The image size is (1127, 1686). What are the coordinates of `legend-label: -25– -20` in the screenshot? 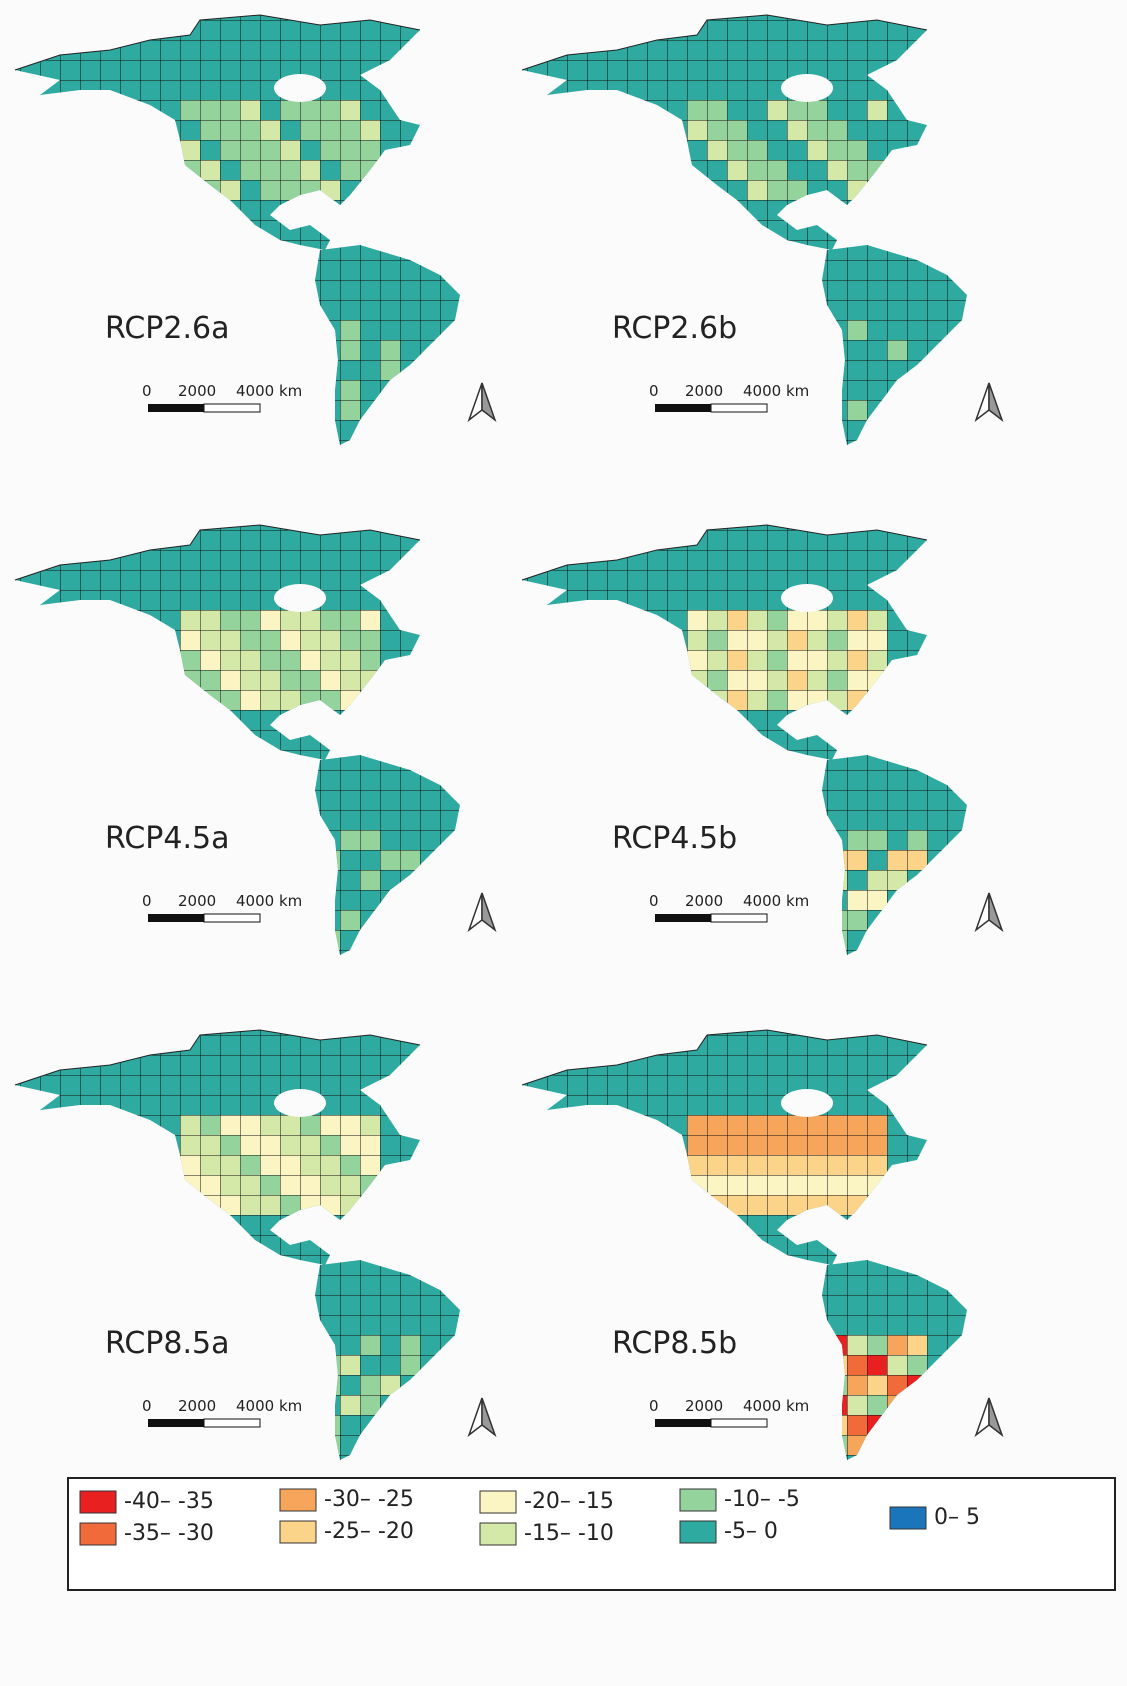 It's located at (369, 1531).